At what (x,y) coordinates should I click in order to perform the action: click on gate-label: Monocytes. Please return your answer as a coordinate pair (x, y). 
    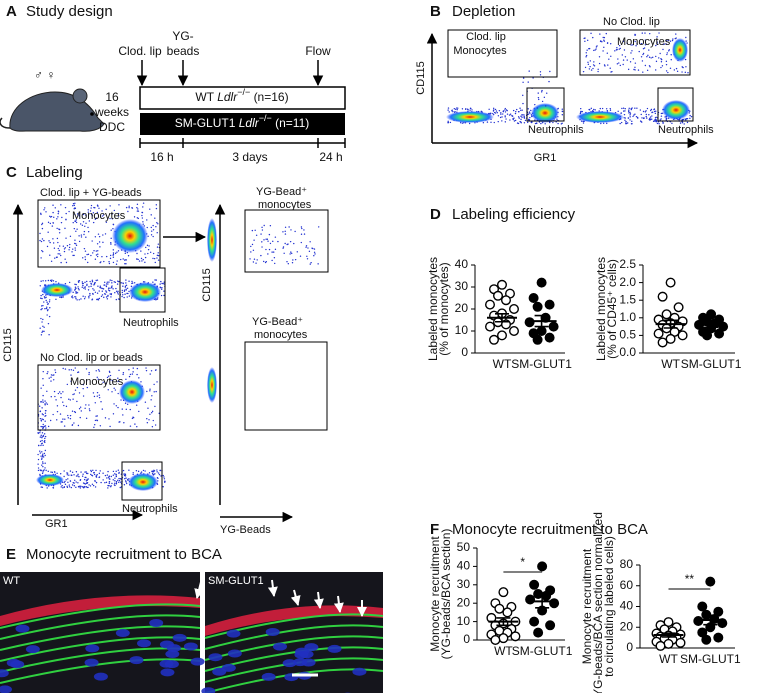
    Looking at the image, I should click on (644, 42).